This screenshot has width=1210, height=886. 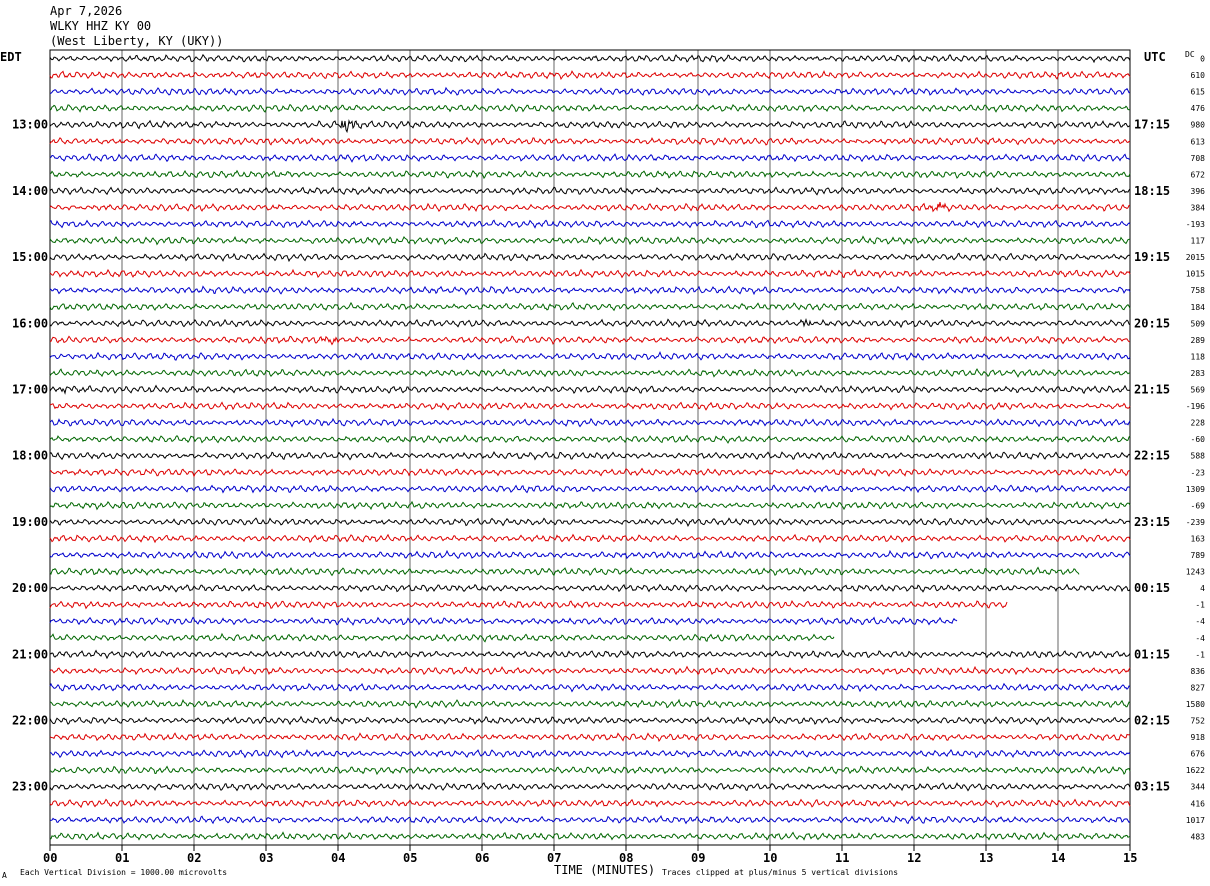 I want to click on dc-offset-row-27: -69, so click(x=1198, y=505).